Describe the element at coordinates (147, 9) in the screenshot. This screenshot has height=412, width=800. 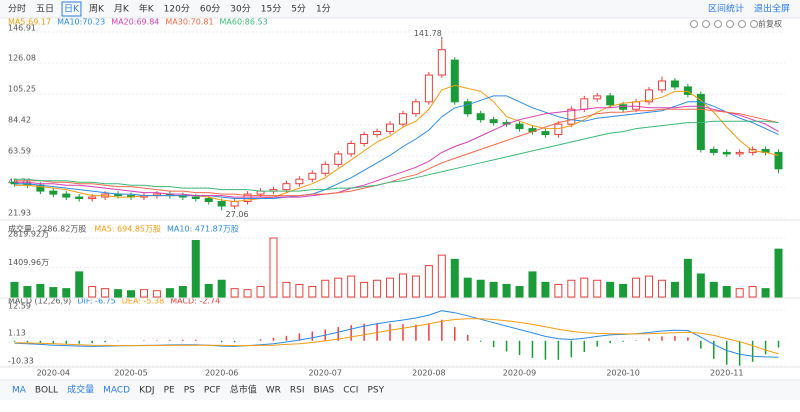
I see `period-tab: 年K` at that location.